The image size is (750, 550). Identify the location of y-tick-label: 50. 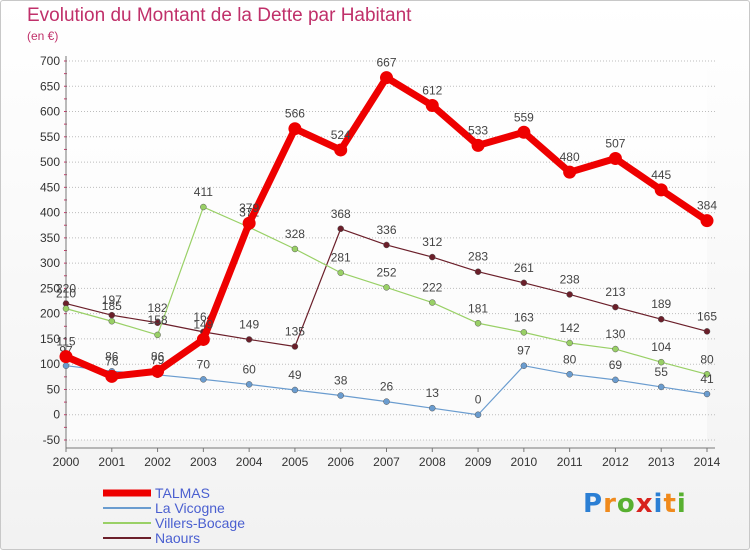
(54, 389).